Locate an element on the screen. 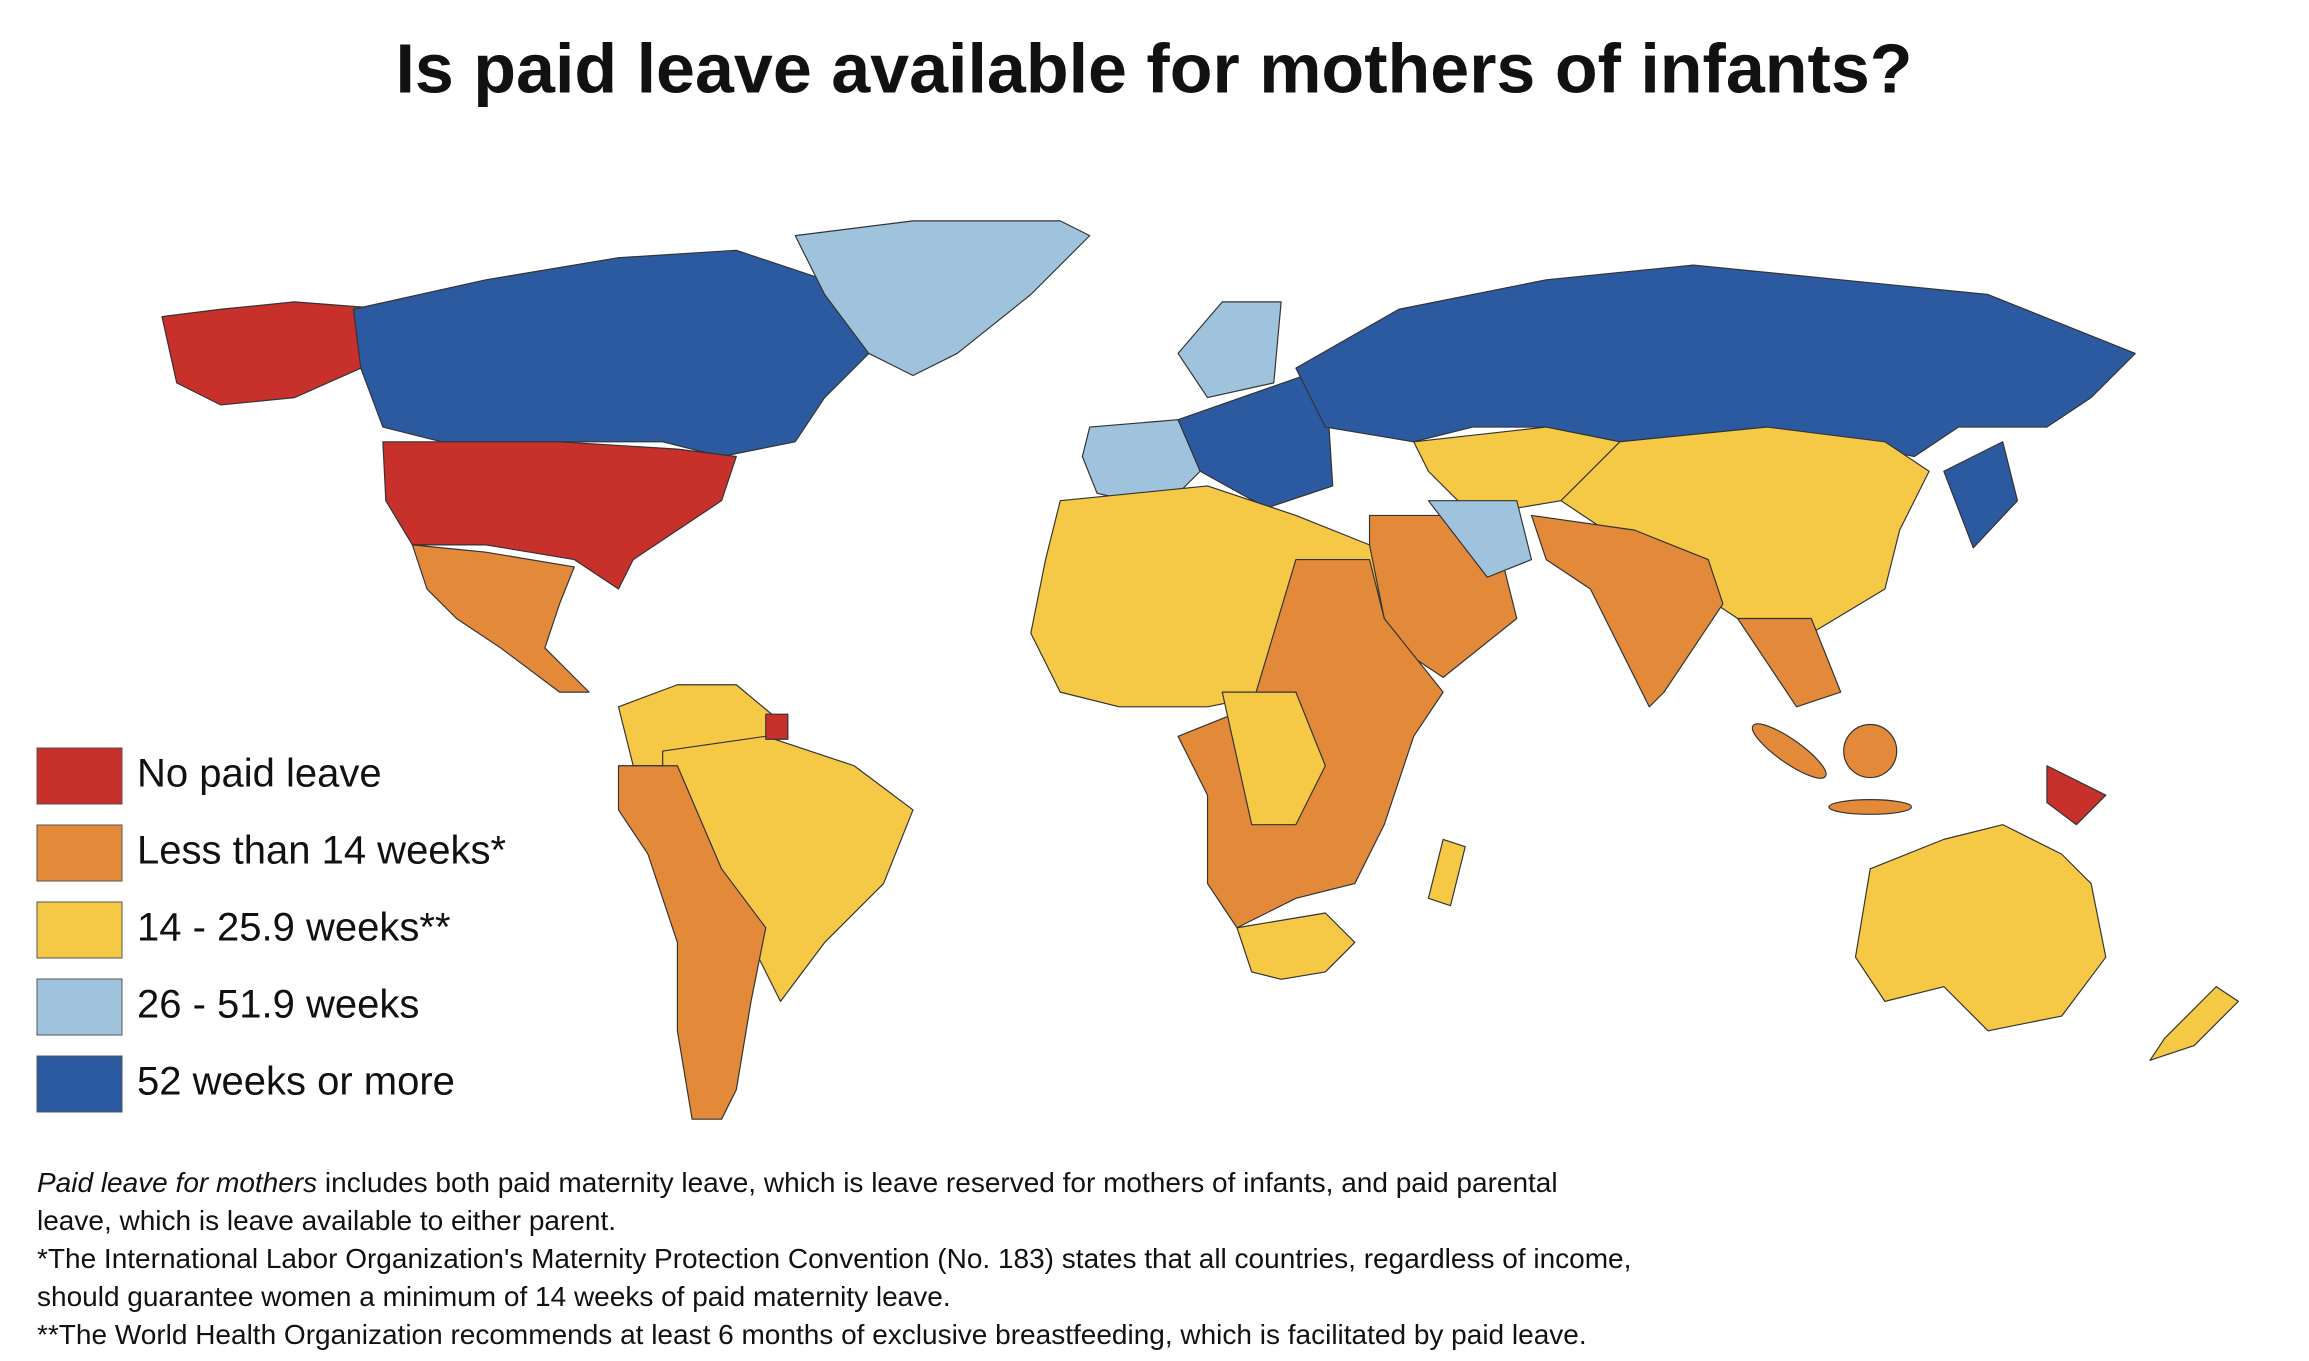 This screenshot has height=1361, width=2309. iran is located at coordinates (1480, 539).